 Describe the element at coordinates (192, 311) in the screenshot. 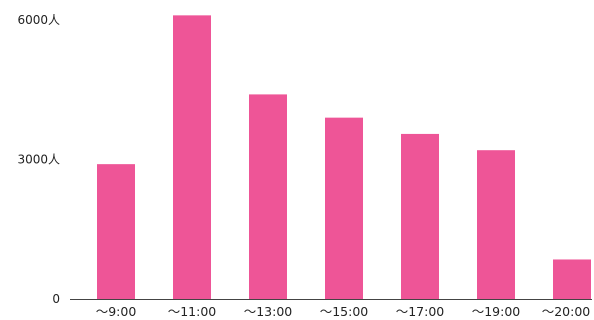

I see `x-tick-label: 〜11:00` at that location.